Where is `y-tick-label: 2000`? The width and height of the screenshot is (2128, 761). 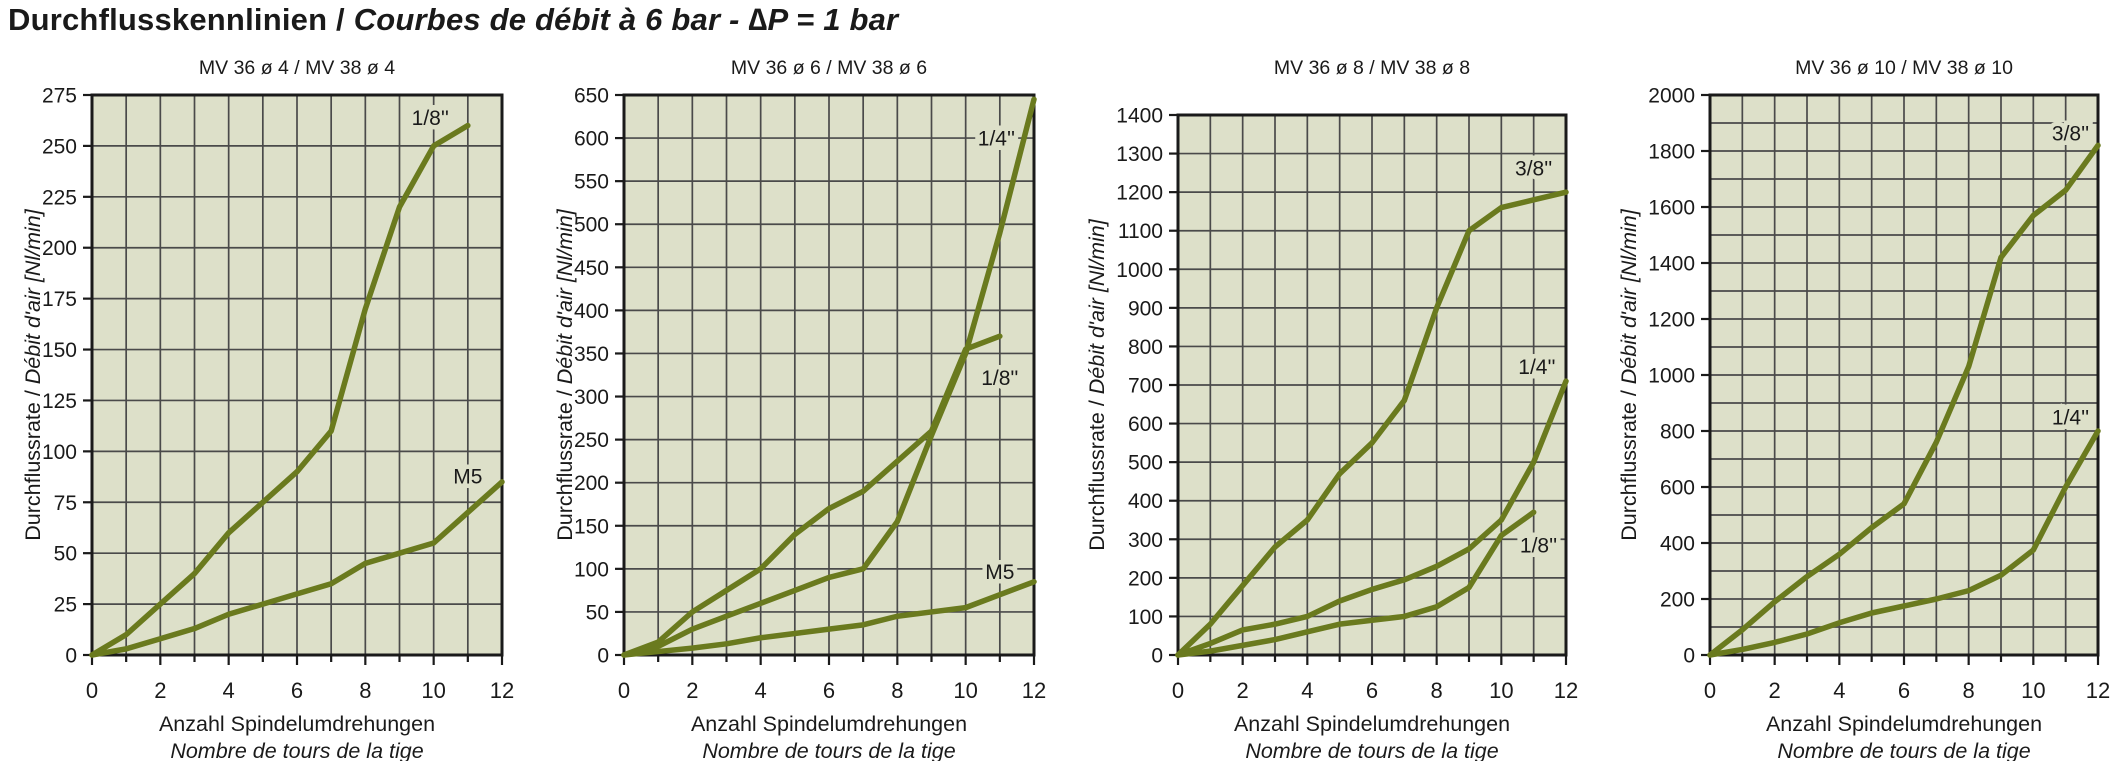 y-tick-label: 2000 is located at coordinates (1671, 96).